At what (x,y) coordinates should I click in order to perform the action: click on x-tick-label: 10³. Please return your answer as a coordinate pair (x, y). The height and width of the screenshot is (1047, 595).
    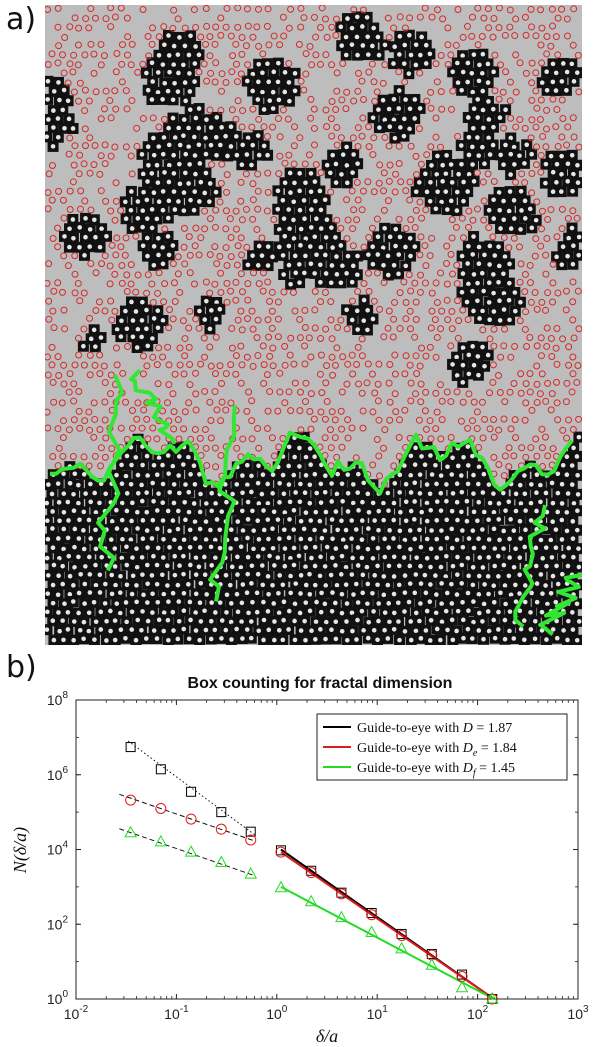
    Looking at the image, I should click on (578, 1013).